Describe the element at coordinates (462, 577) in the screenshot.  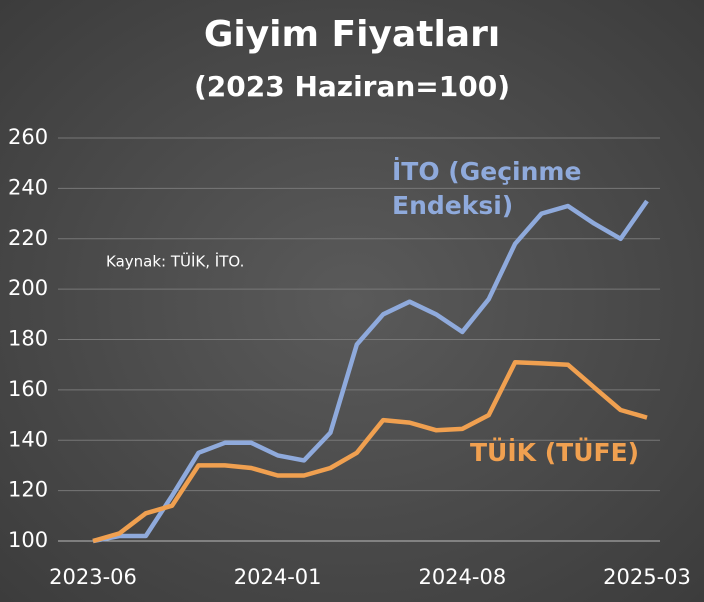
I see `x-tick-label: 2024-08` at that location.